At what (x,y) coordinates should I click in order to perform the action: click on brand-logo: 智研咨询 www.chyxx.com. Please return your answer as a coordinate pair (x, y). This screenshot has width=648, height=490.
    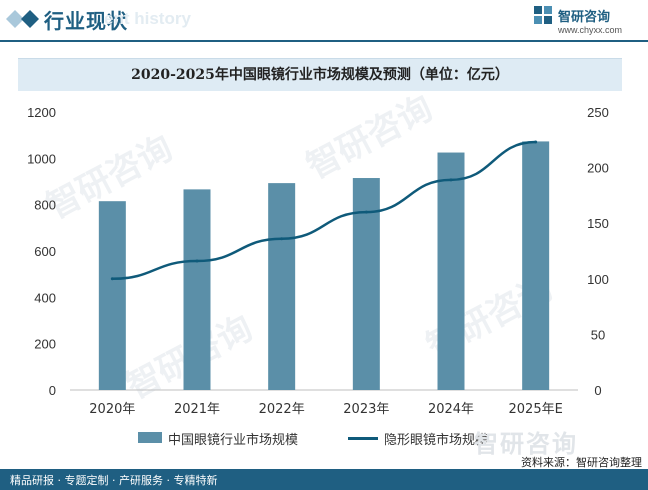
    Looking at the image, I should click on (584, 22).